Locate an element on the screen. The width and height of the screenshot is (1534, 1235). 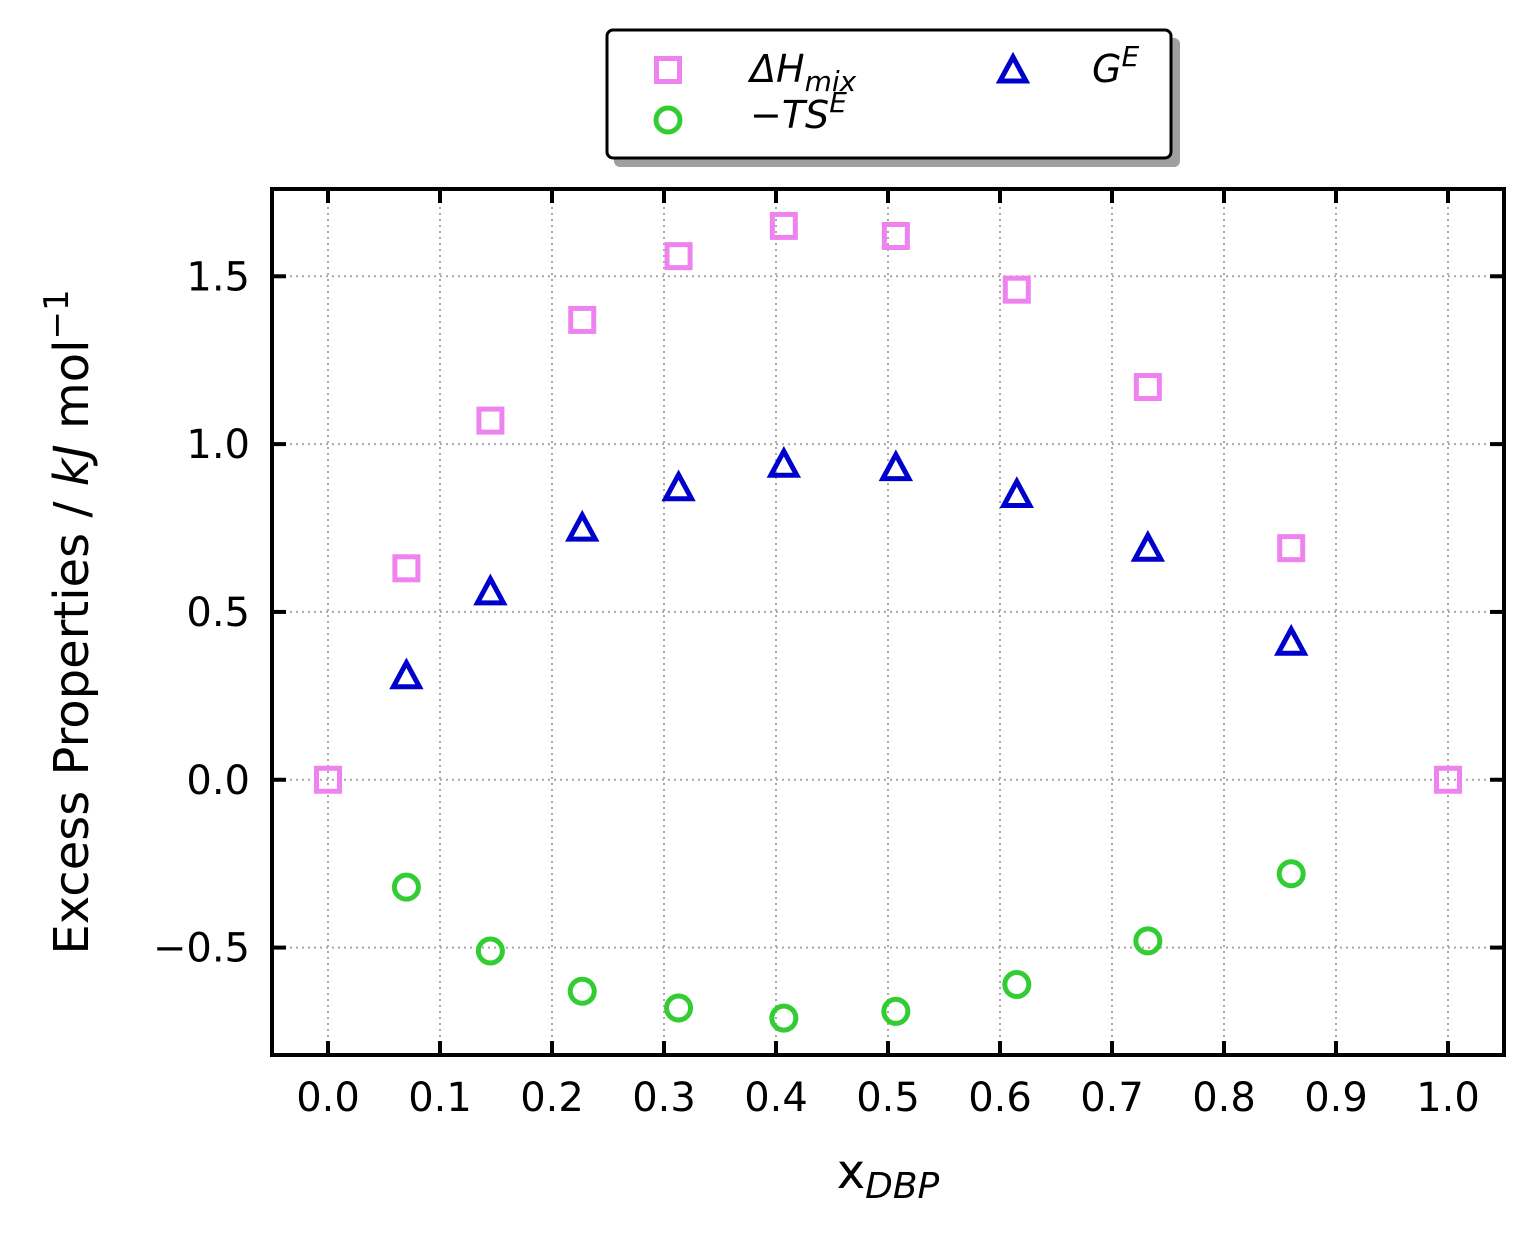
y-axis-title-italic: kJ is located at coordinates (72, 465).